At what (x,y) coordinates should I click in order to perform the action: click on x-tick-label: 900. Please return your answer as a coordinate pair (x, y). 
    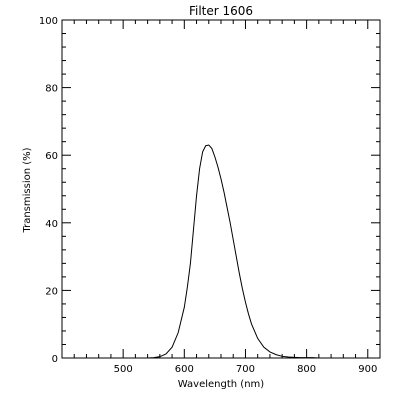
    Looking at the image, I should click on (367, 369).